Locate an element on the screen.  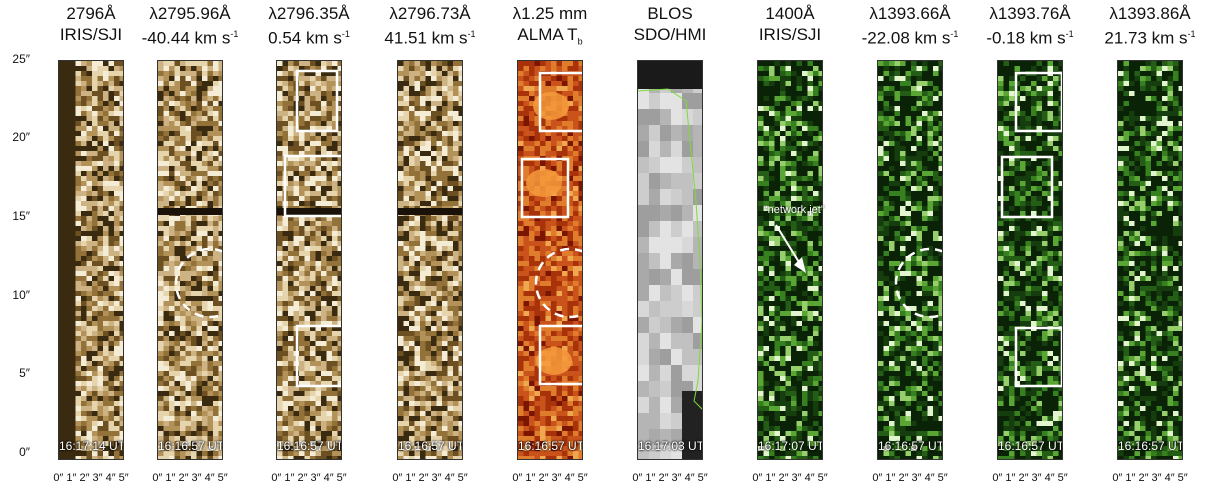
panel-title: λ1393.86Å 21.73 km s-1 is located at coordinates (1150, 26).